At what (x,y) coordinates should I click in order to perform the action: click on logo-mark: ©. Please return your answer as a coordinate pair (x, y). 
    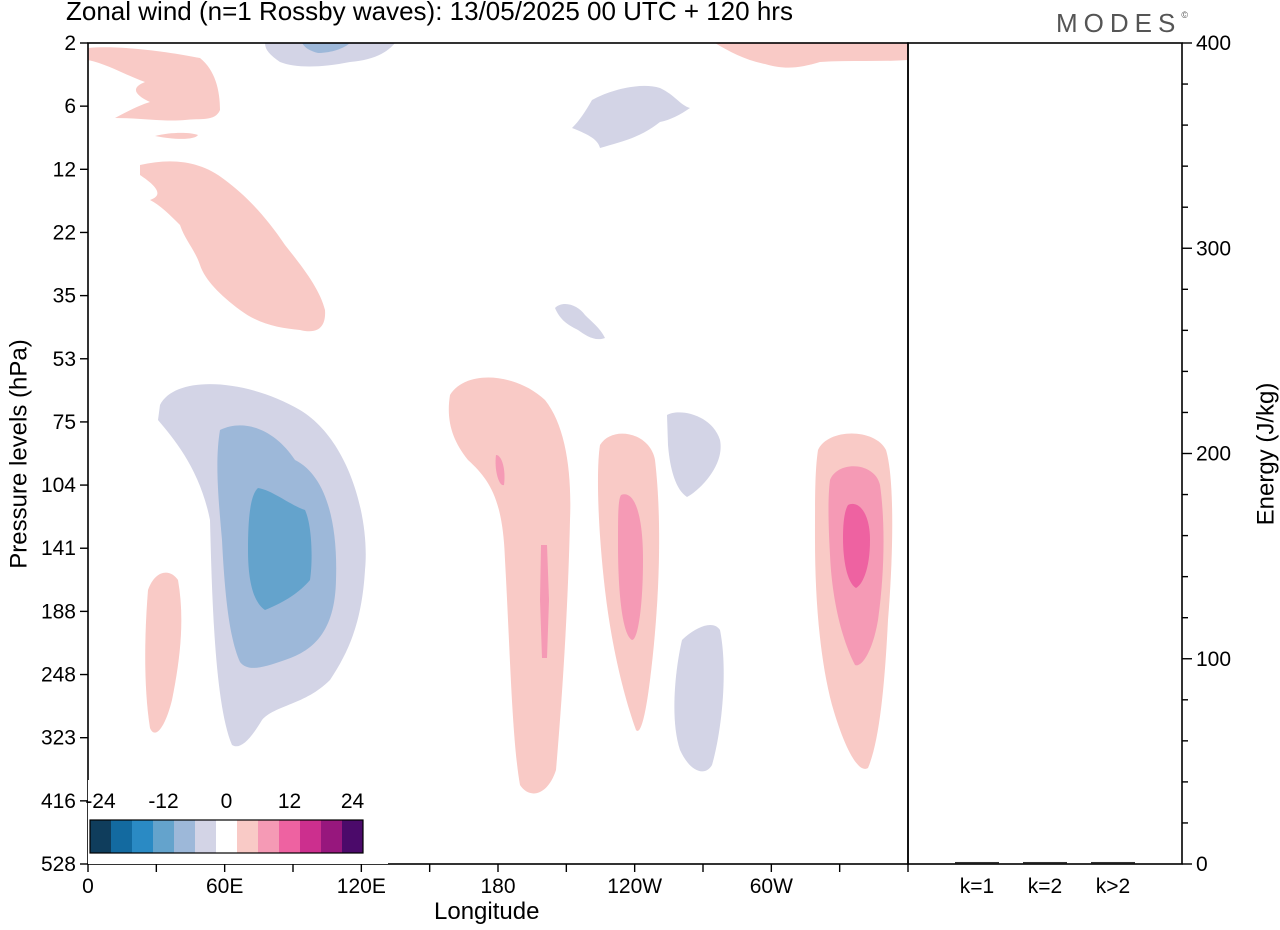
    Looking at the image, I should click on (1184, 15).